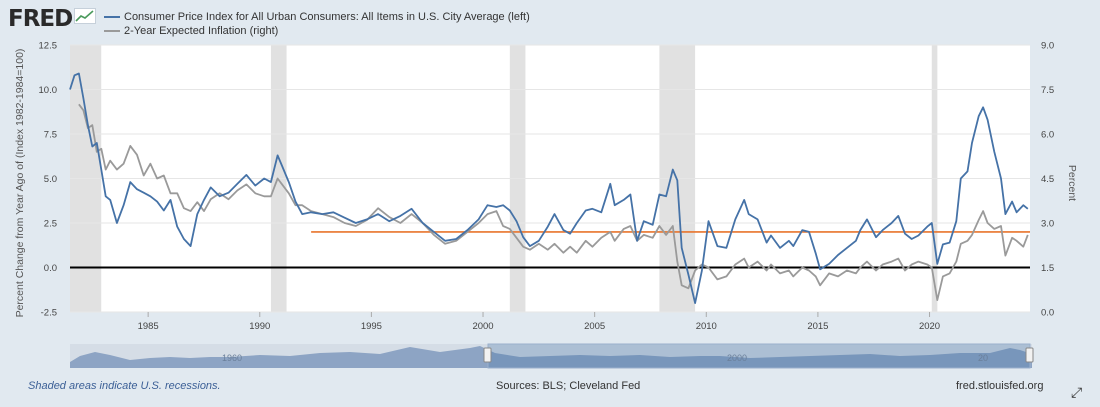  I want to click on x-tick-label: 2020, so click(929, 326).